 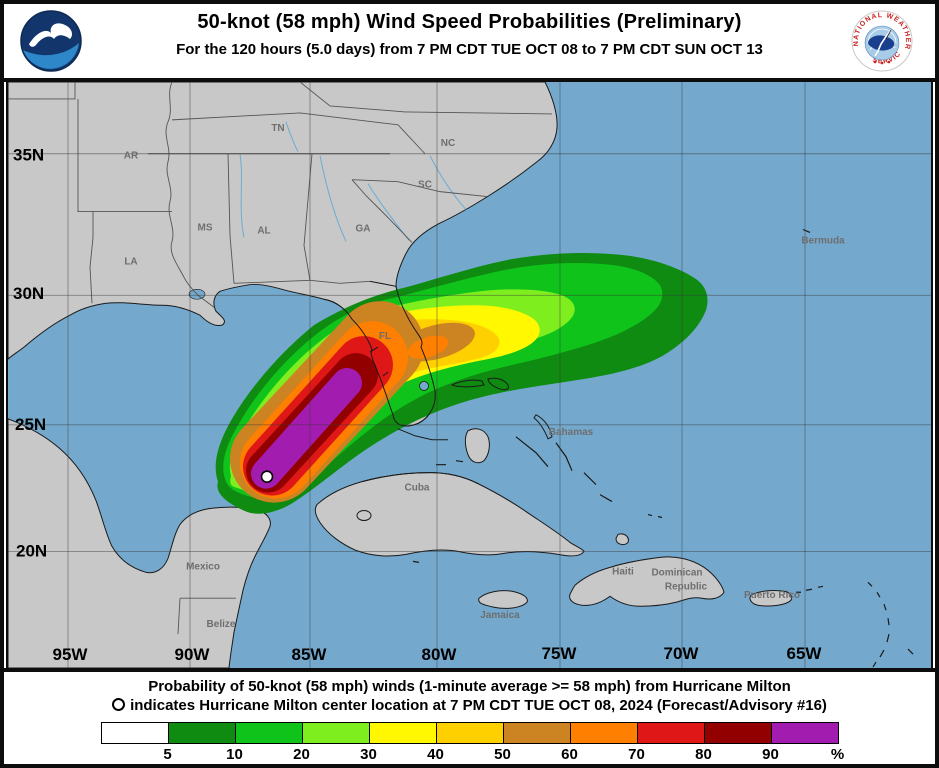 What do you see at coordinates (203, 566) in the screenshot?
I see `map-label: Mexico` at bounding box center [203, 566].